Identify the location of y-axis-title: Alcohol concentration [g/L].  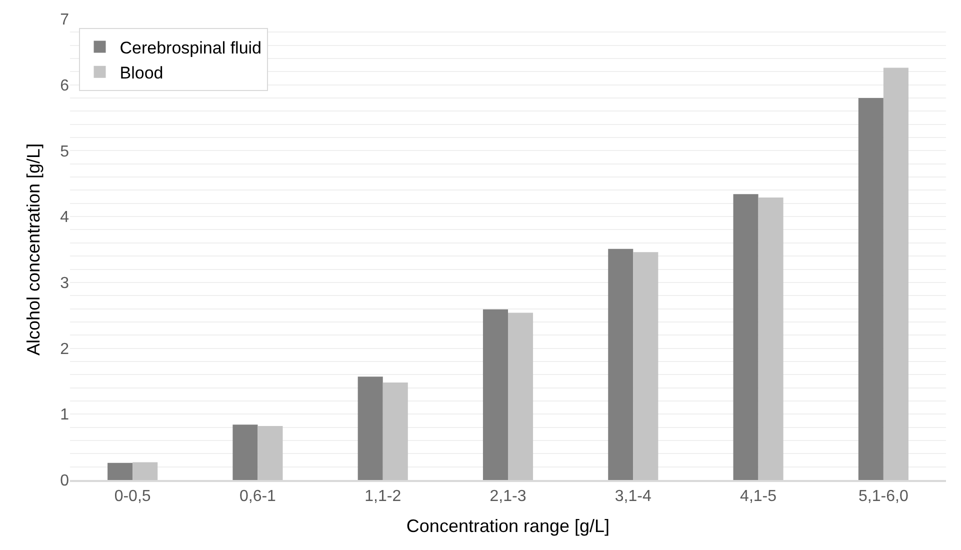
(33, 249).